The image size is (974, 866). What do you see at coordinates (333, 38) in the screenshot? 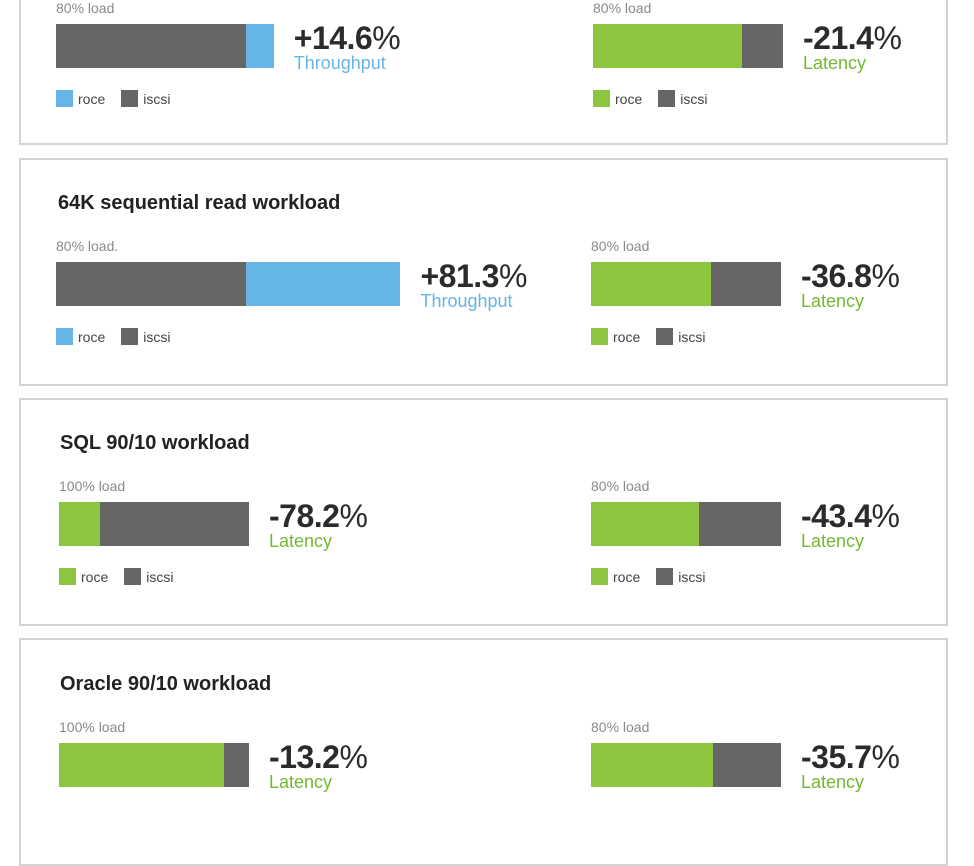
I see `stat-number: +14.6` at bounding box center [333, 38].